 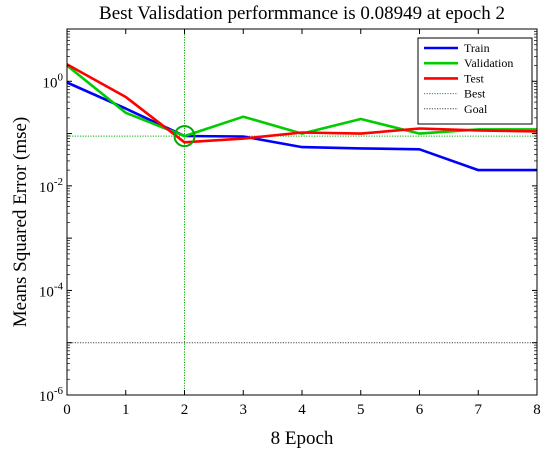 What do you see at coordinates (51, 395) in the screenshot?
I see `y-tick-label: 10⁻⁶` at bounding box center [51, 395].